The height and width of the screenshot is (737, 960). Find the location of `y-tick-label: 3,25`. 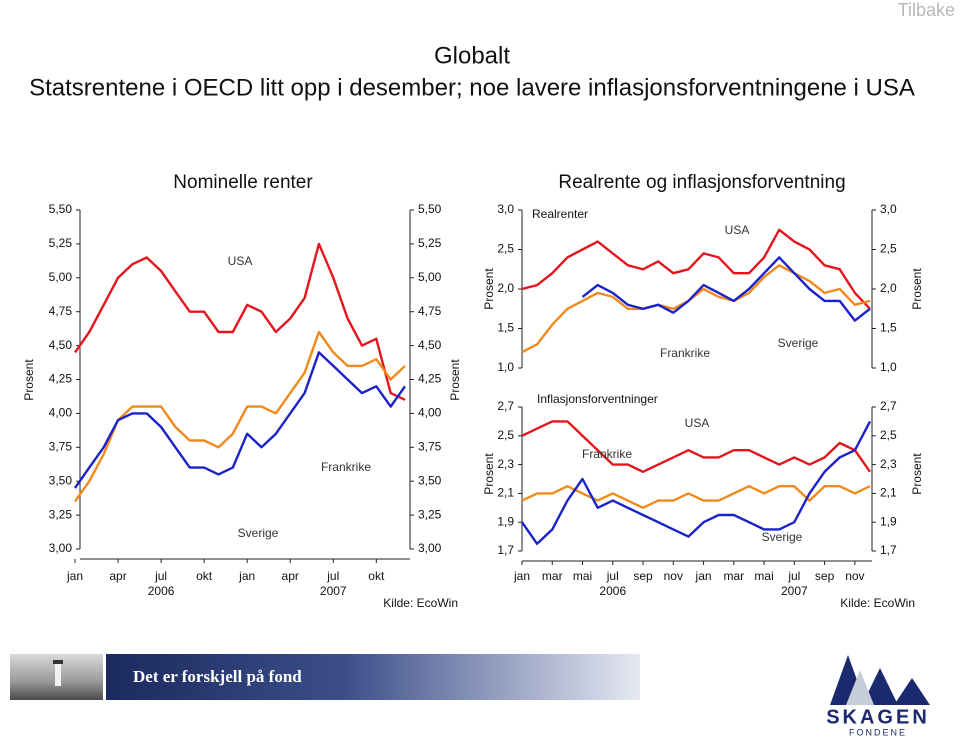

y-tick-label: 3,25 is located at coordinates (61, 514).